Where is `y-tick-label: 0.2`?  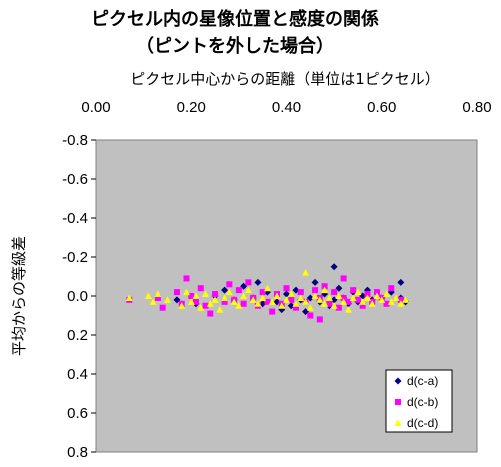
y-tick-label: 0.2 is located at coordinates (77, 335).